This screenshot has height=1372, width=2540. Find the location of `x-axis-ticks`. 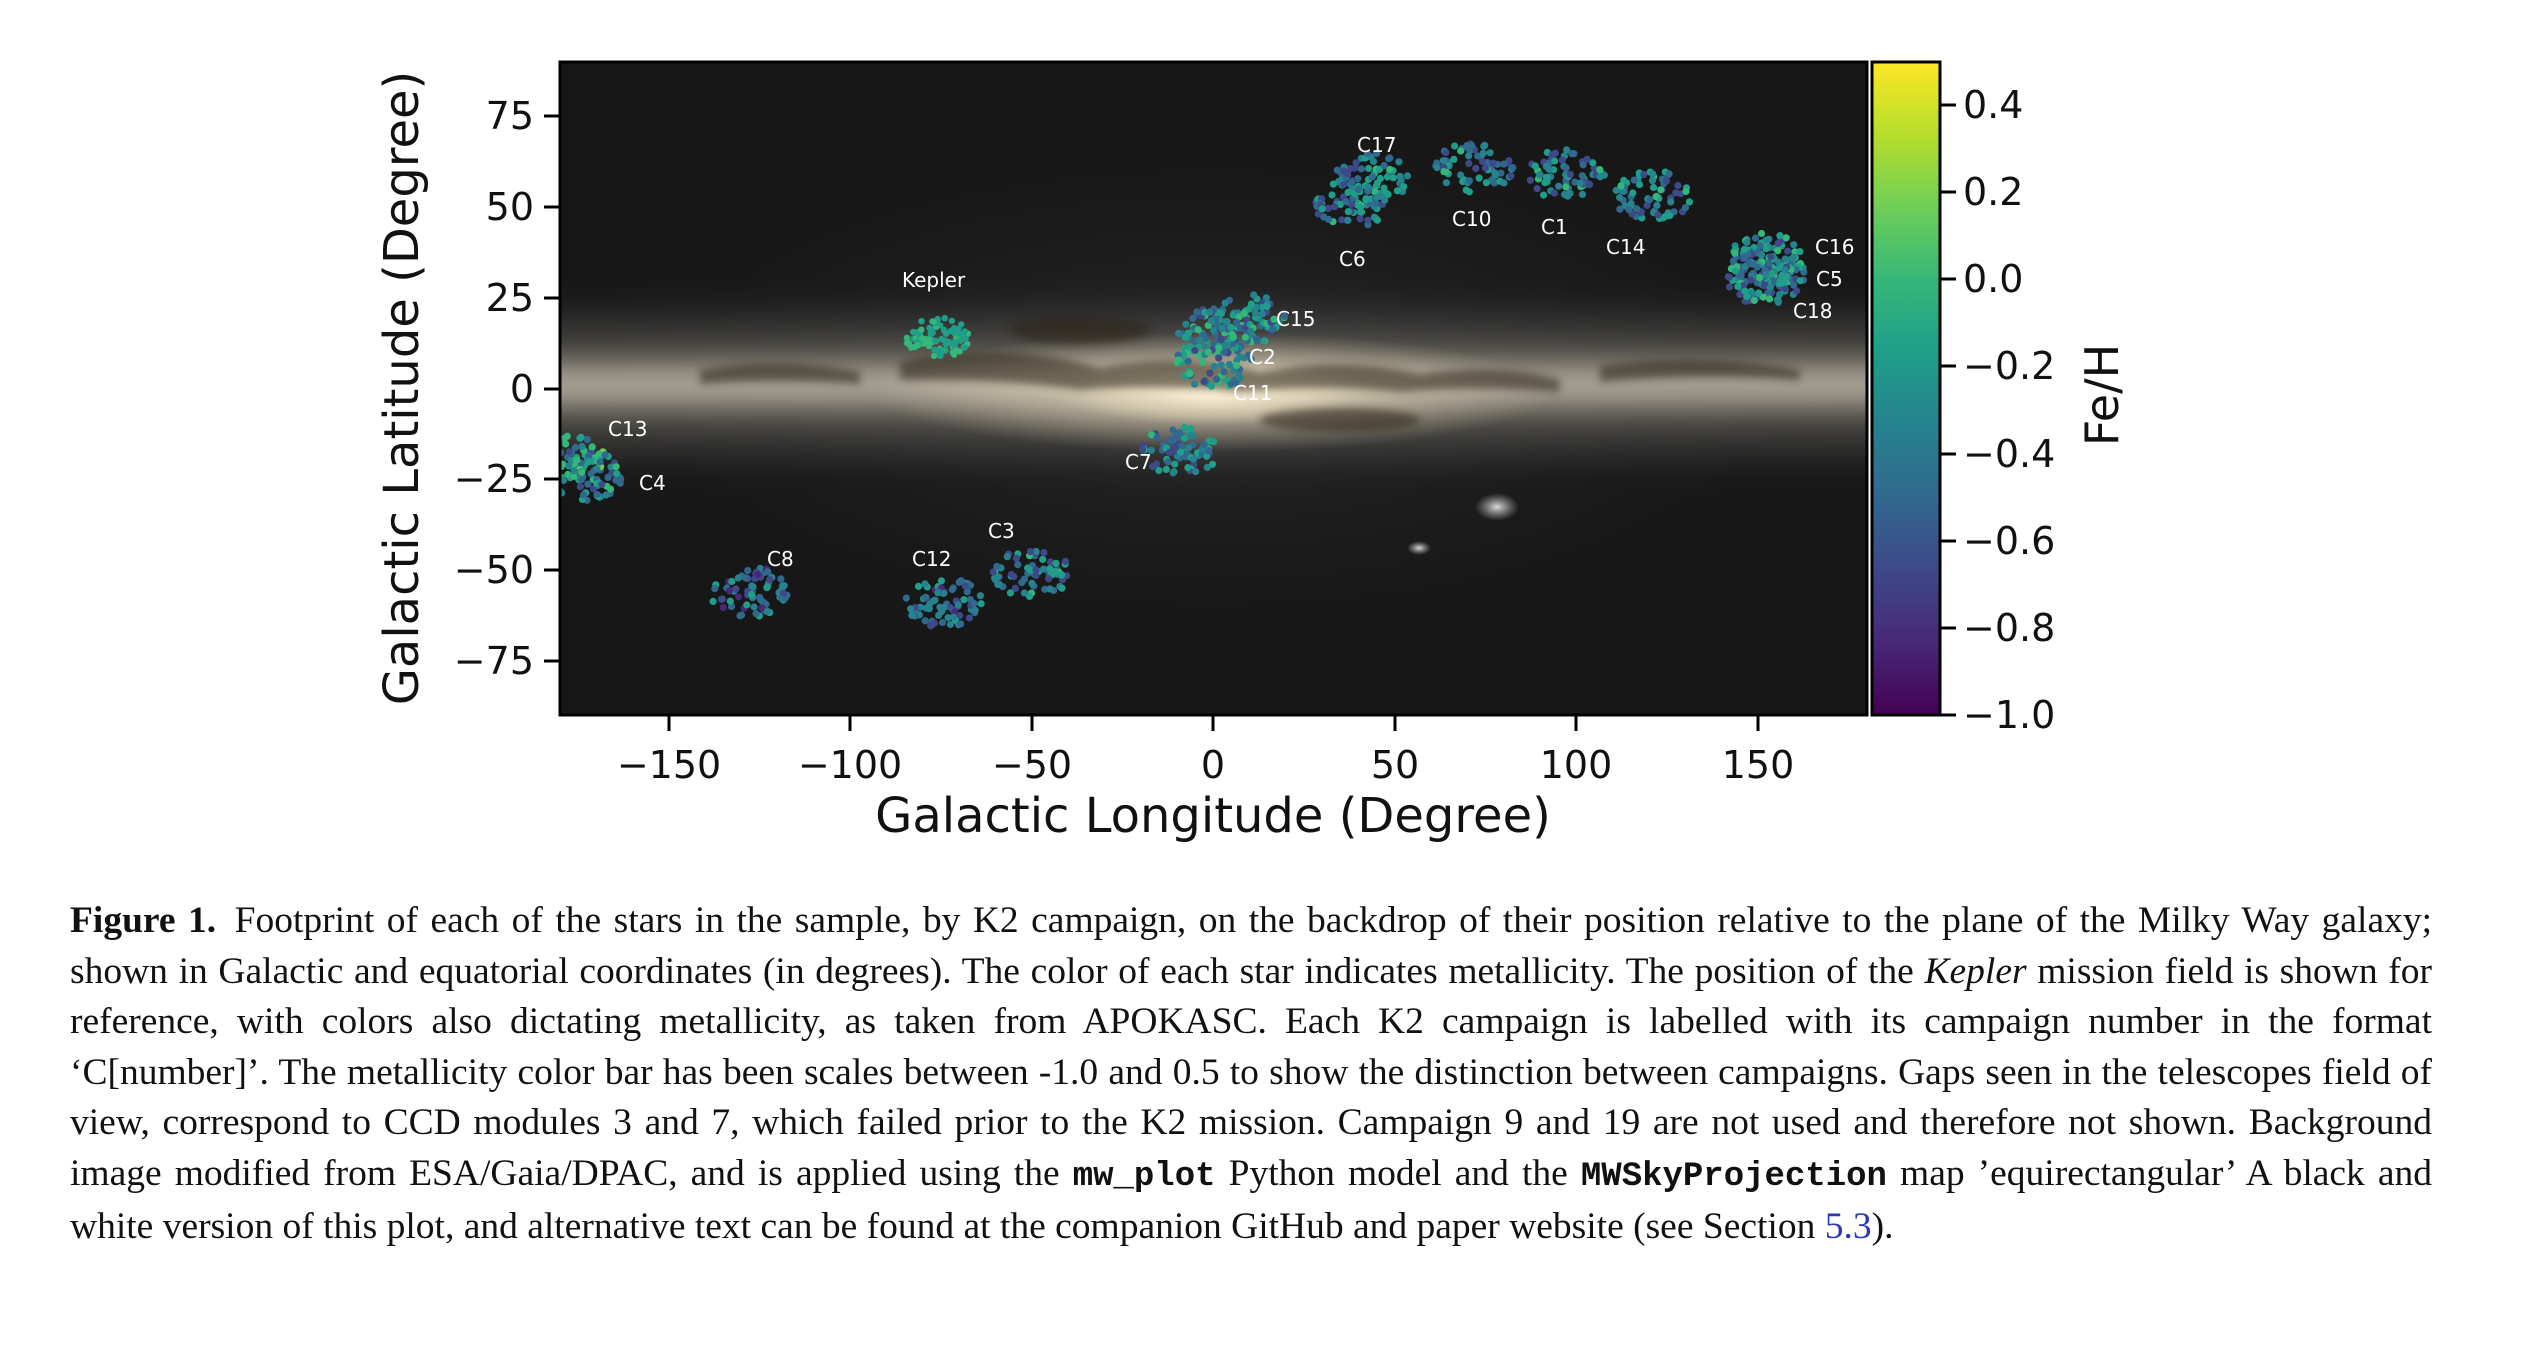

x-axis-ticks is located at coordinates (1213, 723).